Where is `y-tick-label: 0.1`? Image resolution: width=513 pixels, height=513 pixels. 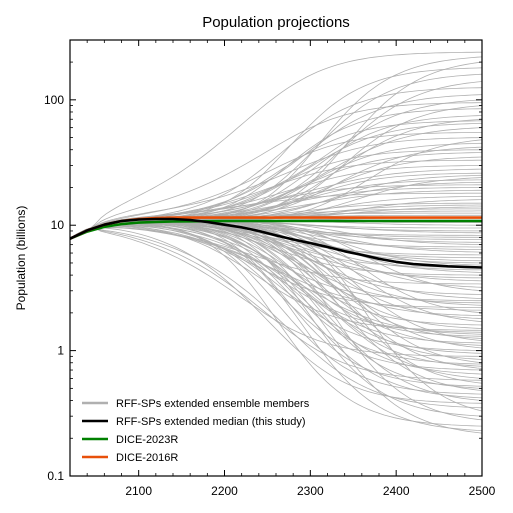
y-tick-label: 0.1 is located at coordinates (55, 476).